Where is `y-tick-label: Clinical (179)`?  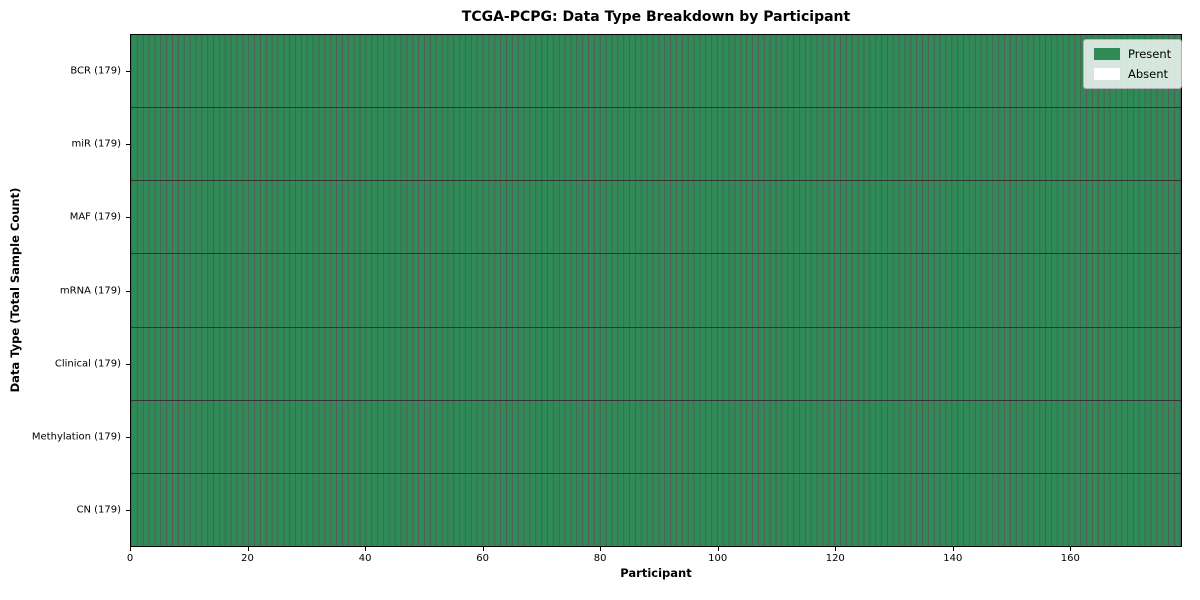 y-tick-label: Clinical (179) is located at coordinates (87, 364).